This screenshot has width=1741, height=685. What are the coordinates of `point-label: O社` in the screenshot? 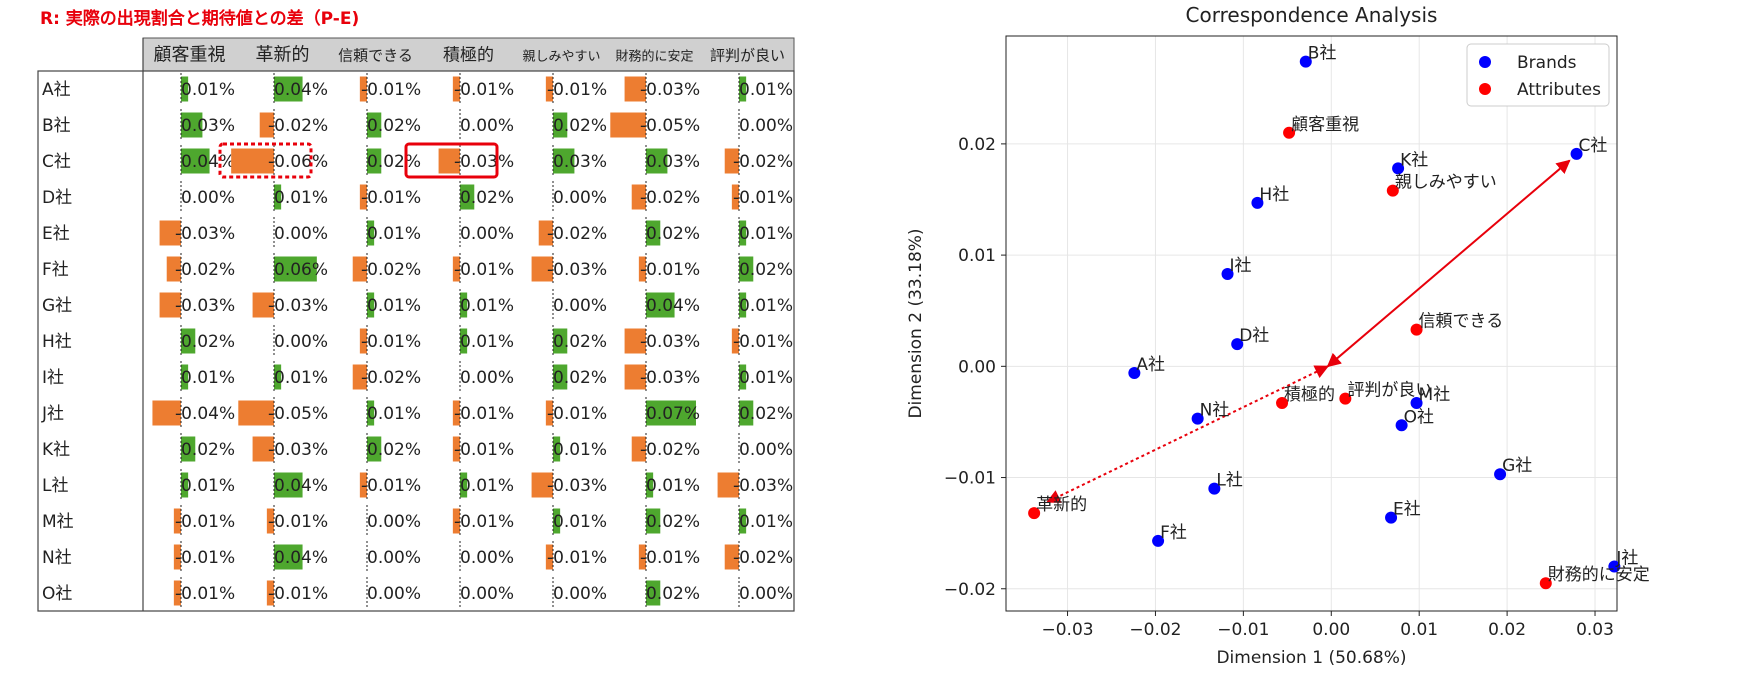 It's located at (1419, 417).